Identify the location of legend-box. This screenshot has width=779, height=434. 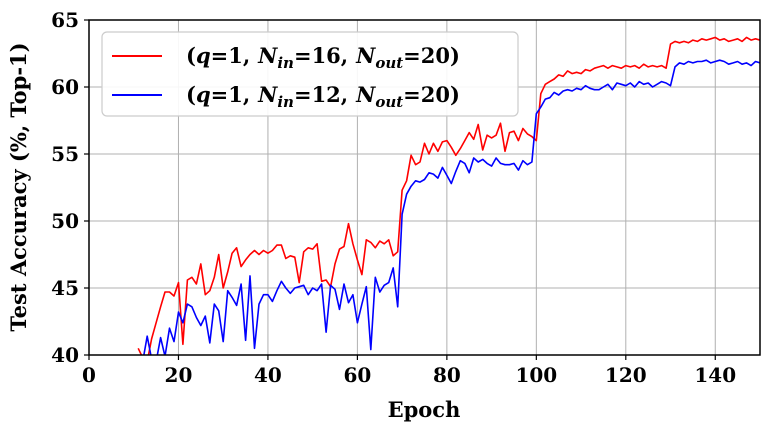
(310, 74).